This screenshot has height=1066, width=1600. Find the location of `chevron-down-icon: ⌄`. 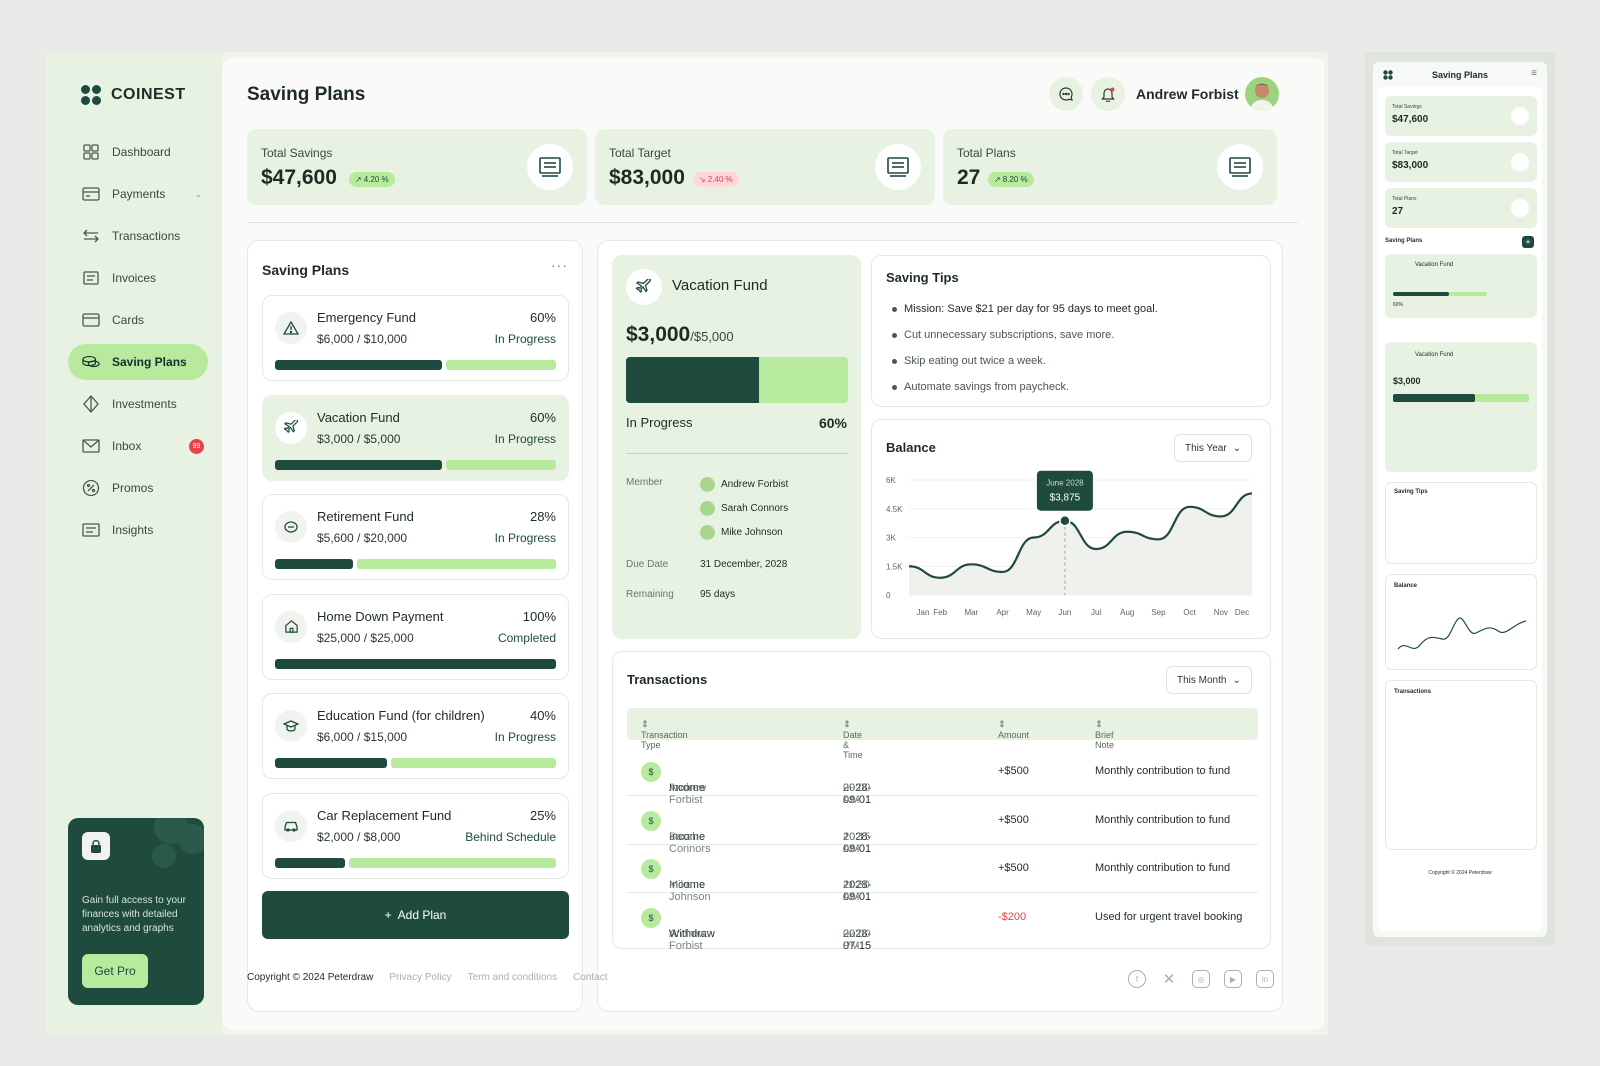

chevron-down-icon: ⌄ is located at coordinates (198, 193).